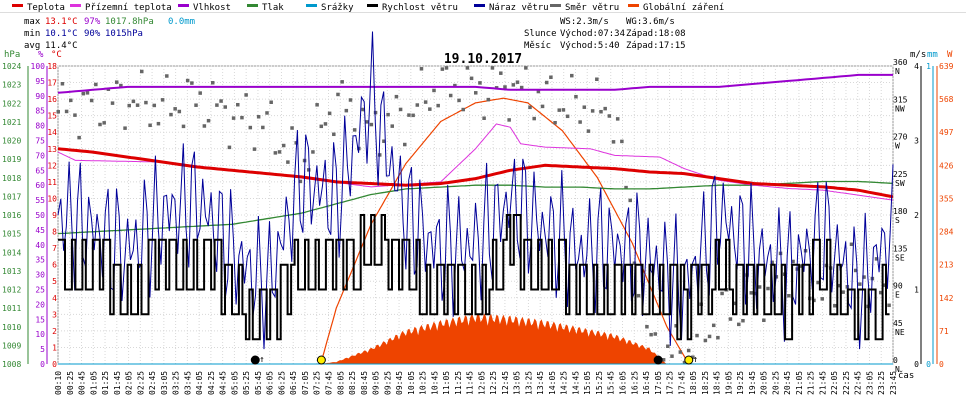 The image size is (966, 400). I want to click on wind-tick-label: 3, so click(916, 141).